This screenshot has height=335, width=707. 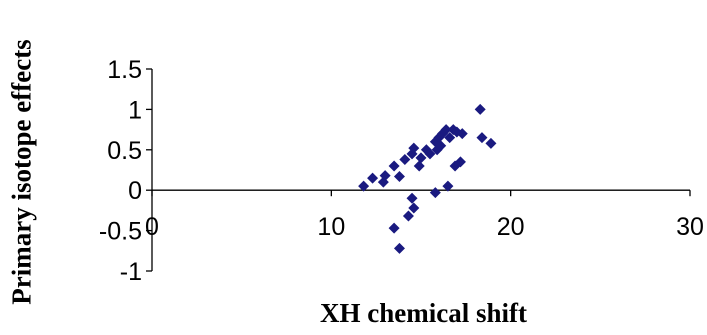 I want to click on y-axis-label: Primary isotope effects, so click(x=21, y=172).